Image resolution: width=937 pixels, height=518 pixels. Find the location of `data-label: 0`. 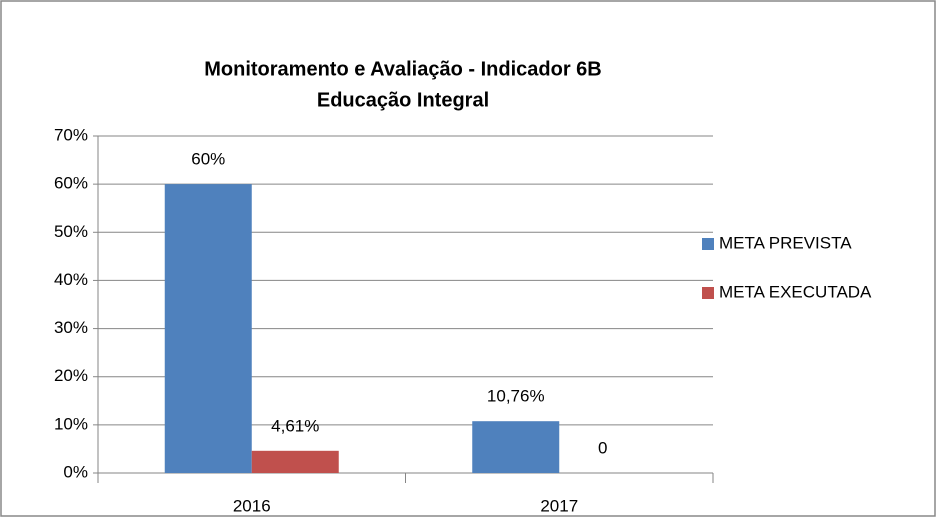

data-label: 0 is located at coordinates (602, 447).